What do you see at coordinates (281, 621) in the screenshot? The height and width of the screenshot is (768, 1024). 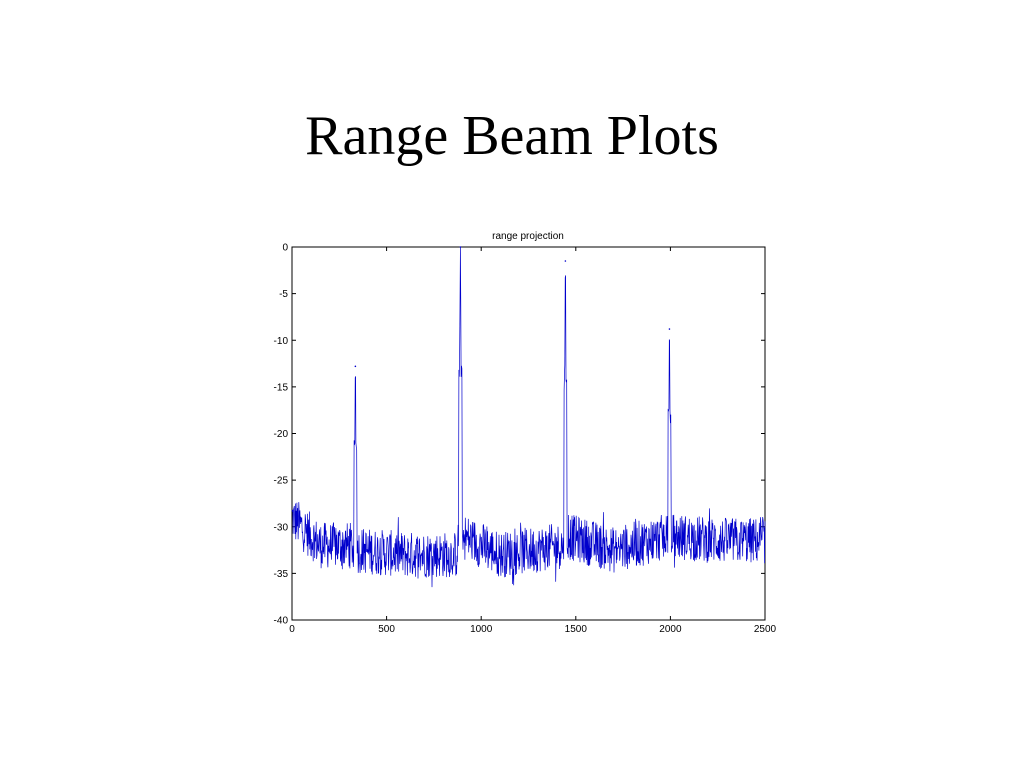 I see `y-tick-label: -40` at bounding box center [281, 621].